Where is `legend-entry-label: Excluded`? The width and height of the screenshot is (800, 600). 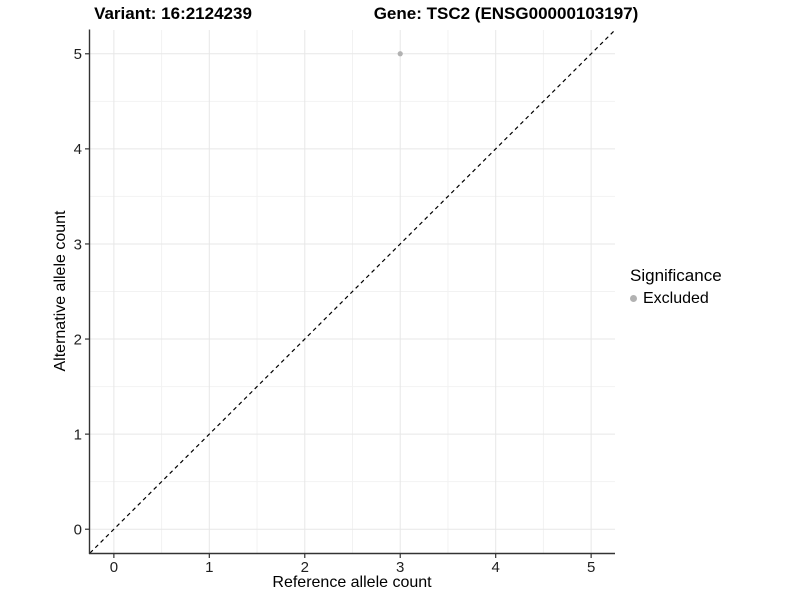
legend-entry-label: Excluded is located at coordinates (676, 298).